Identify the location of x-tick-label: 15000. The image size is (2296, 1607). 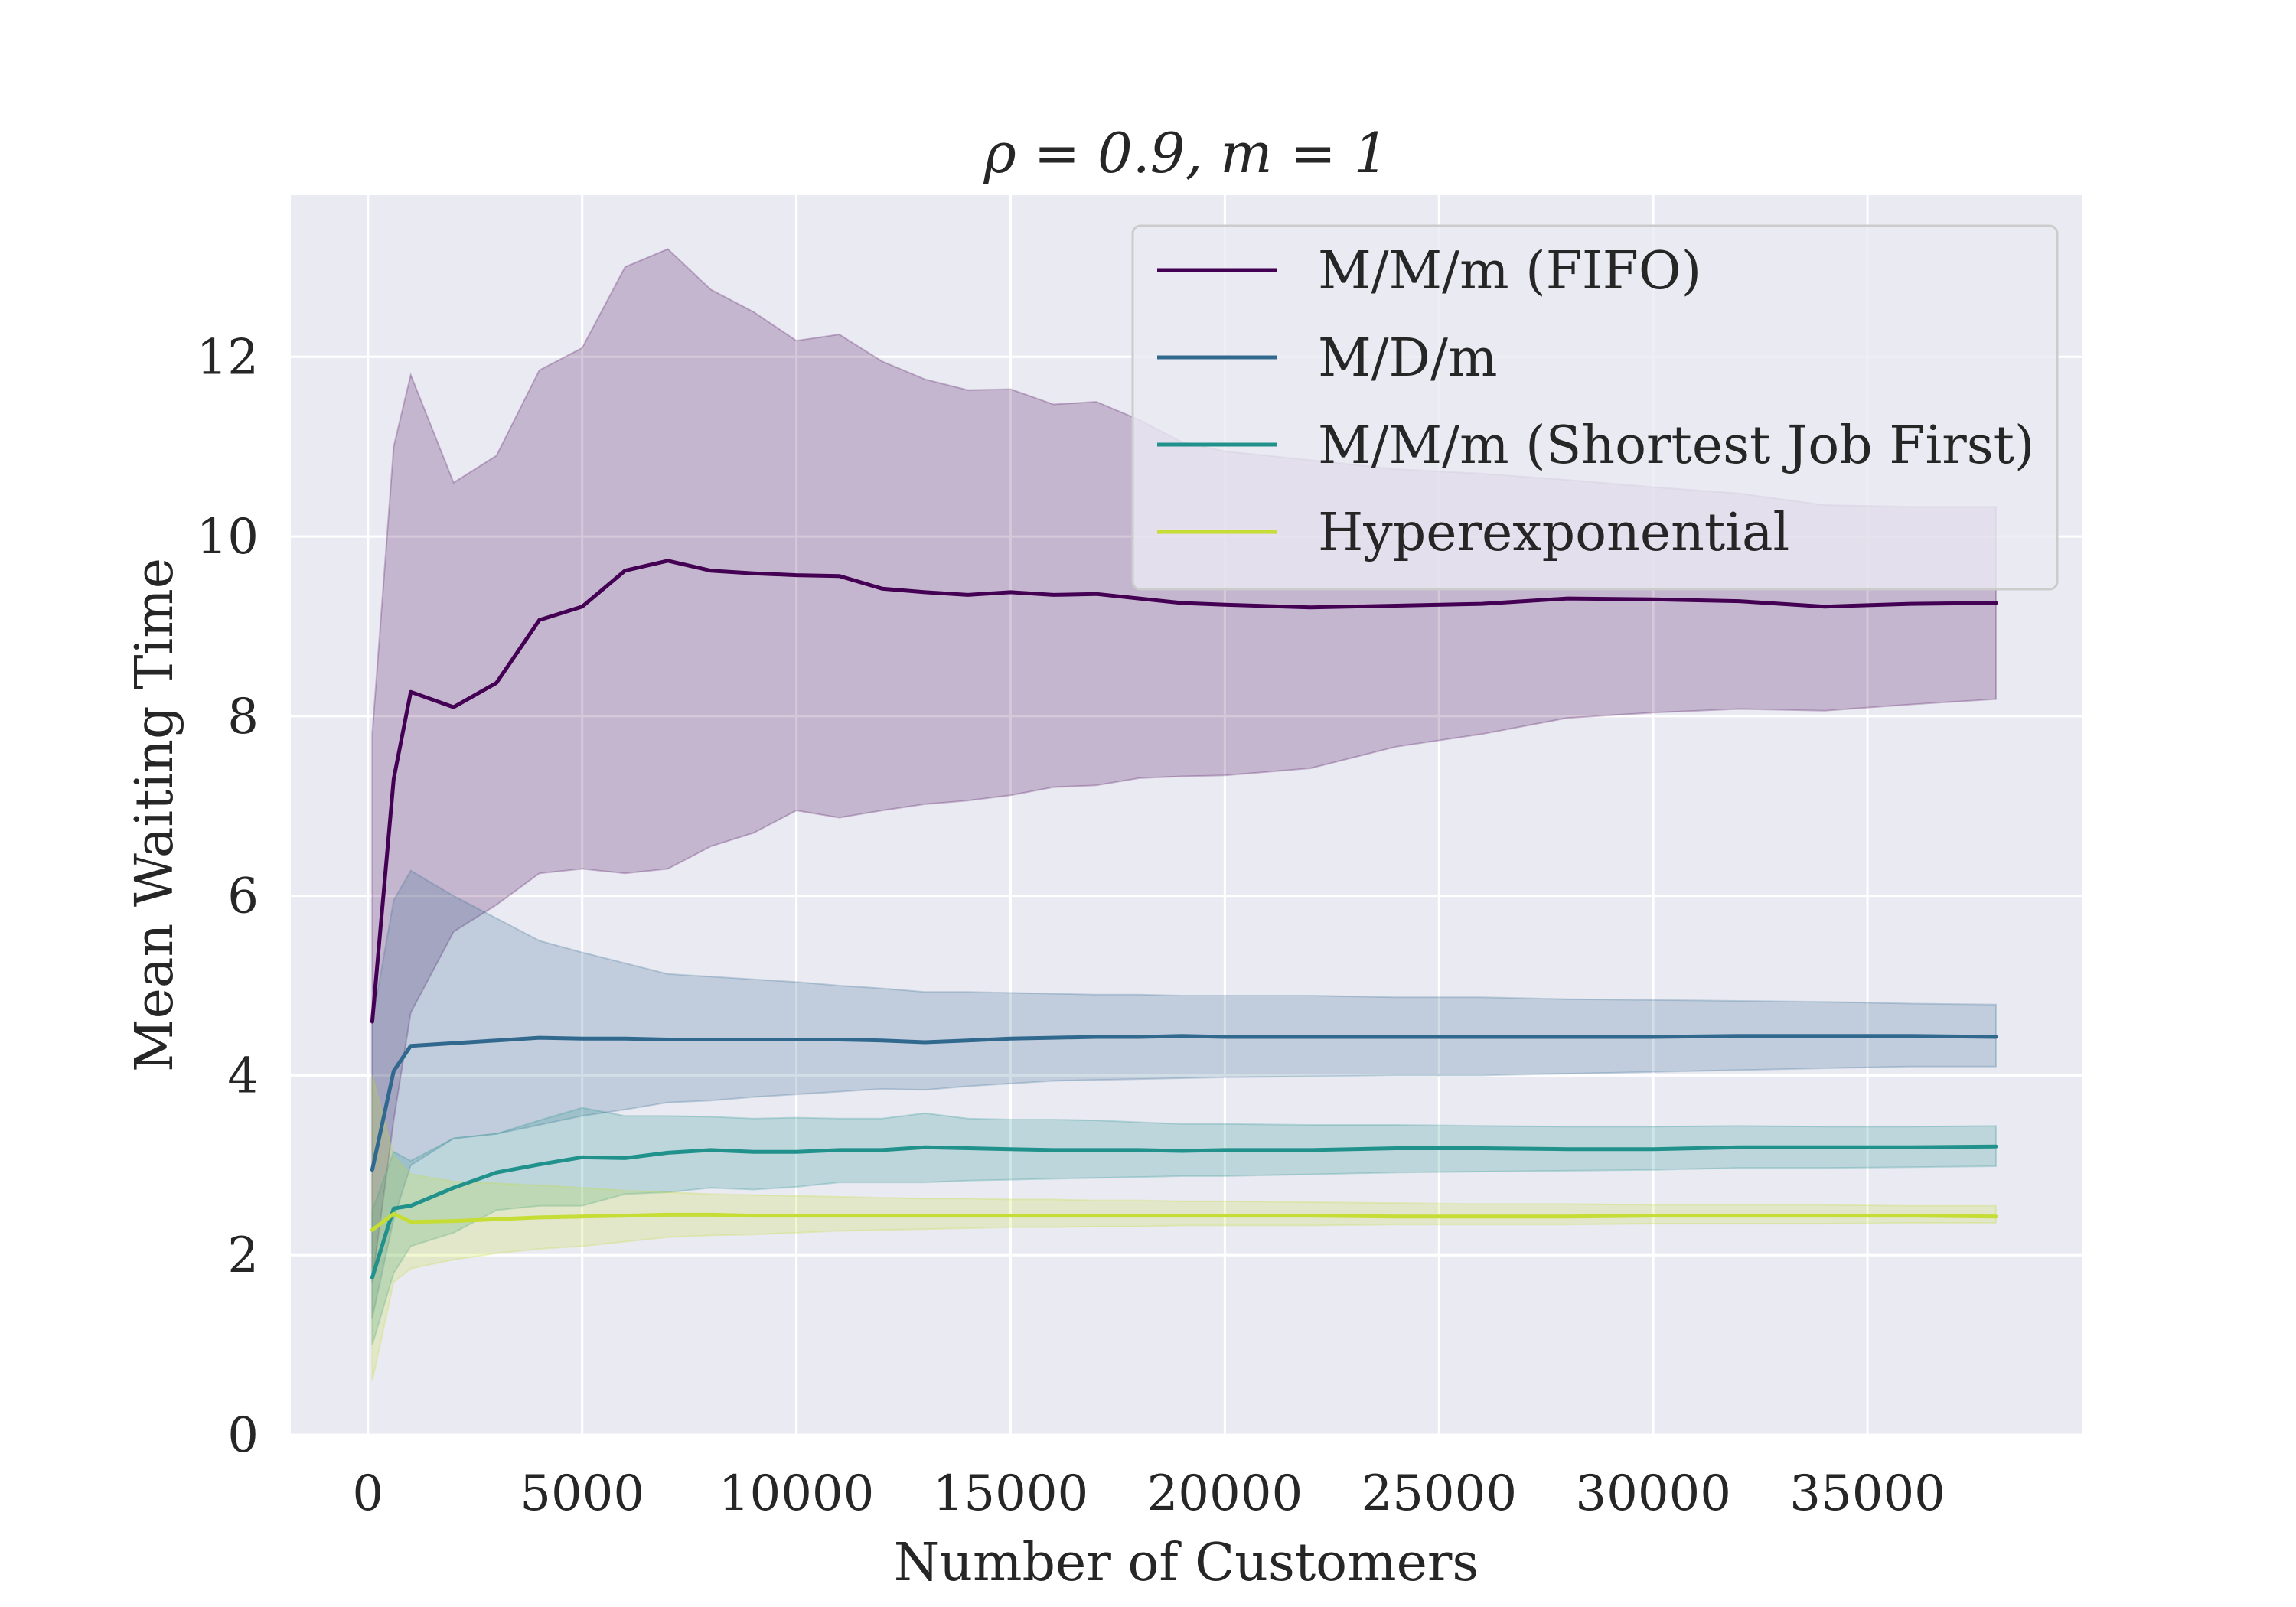
(1011, 1493).